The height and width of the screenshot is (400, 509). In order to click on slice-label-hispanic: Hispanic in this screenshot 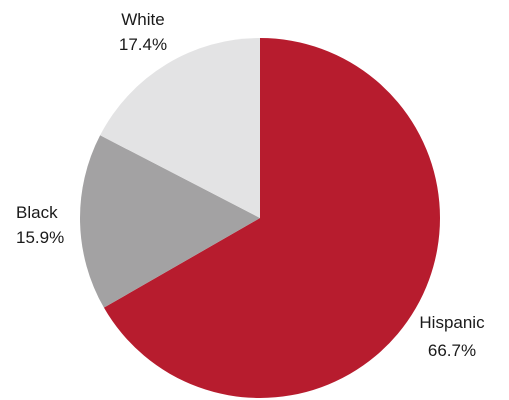, I will do `click(452, 322)`.